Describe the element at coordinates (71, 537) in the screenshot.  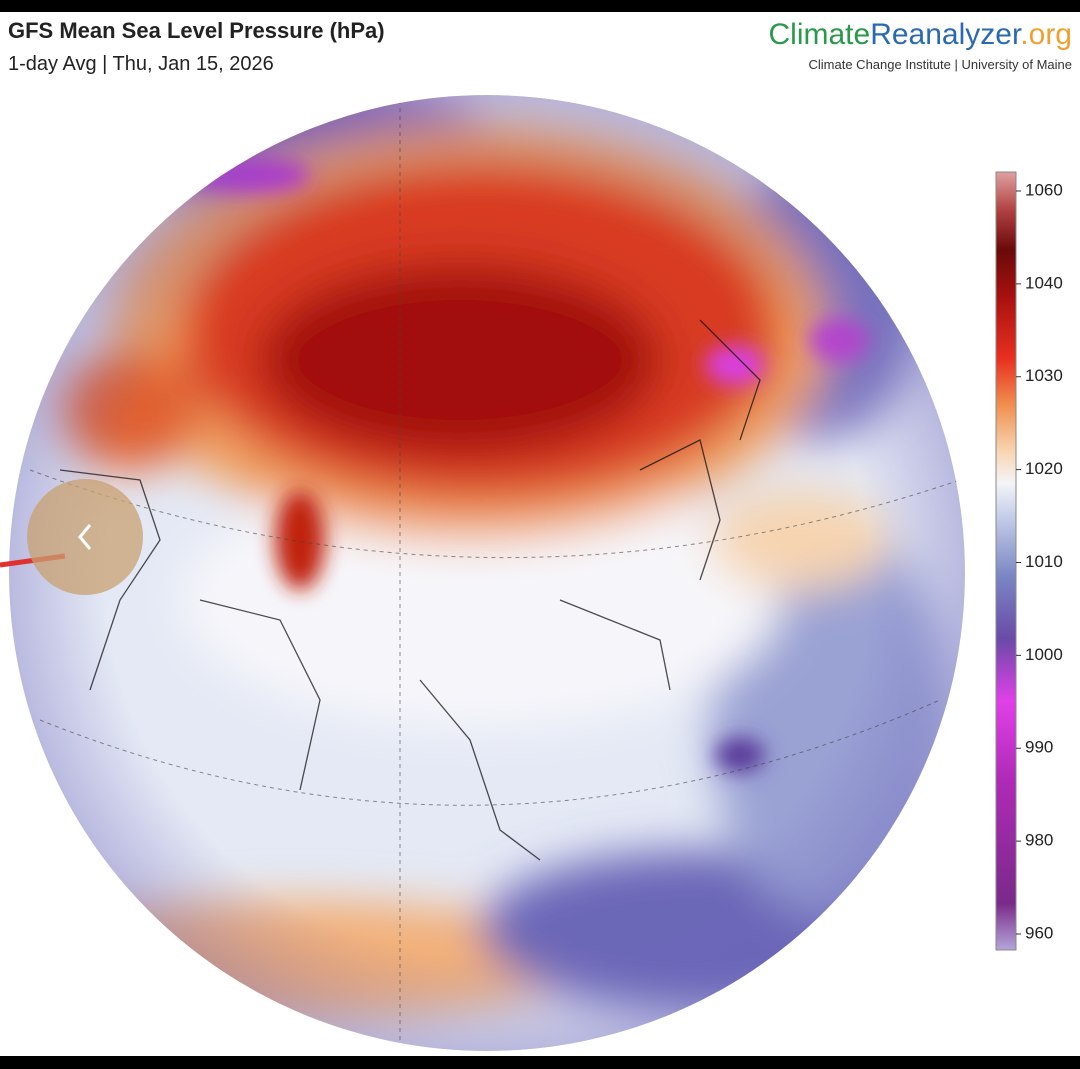
I see `back-button` at that location.